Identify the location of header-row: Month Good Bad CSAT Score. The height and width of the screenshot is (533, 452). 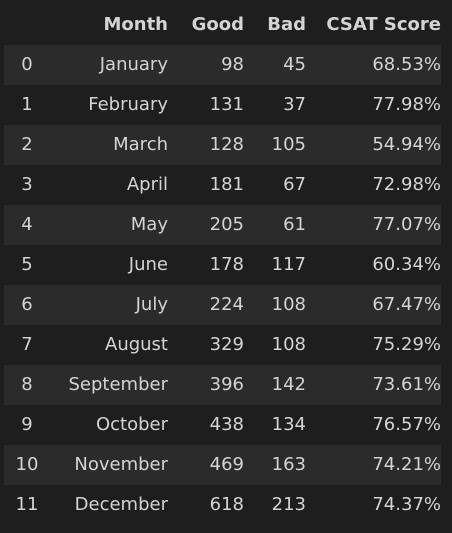
(222, 25).